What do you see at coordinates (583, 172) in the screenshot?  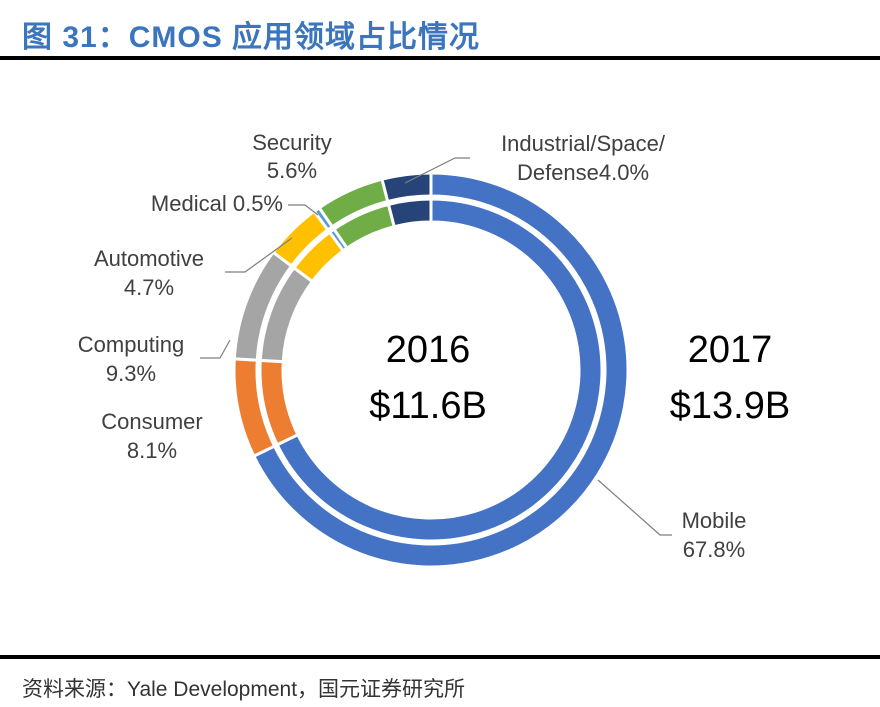 I see `label-industrial-value: Defense4.0%` at bounding box center [583, 172].